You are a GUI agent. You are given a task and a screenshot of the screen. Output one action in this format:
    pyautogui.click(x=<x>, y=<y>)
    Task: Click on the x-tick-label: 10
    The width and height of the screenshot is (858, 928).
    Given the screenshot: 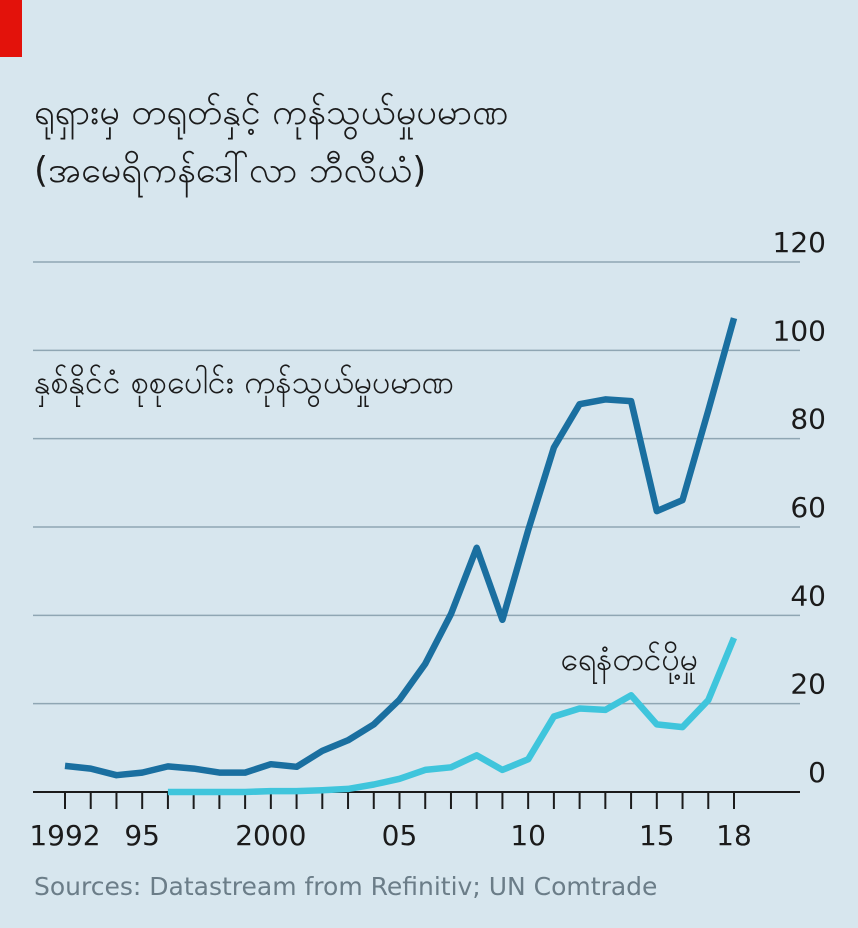 What is the action you would take?
    pyautogui.click(x=528, y=835)
    